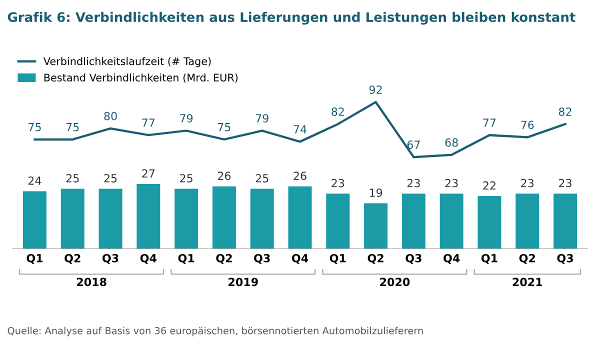  I want to click on data-label: 76, so click(527, 125).